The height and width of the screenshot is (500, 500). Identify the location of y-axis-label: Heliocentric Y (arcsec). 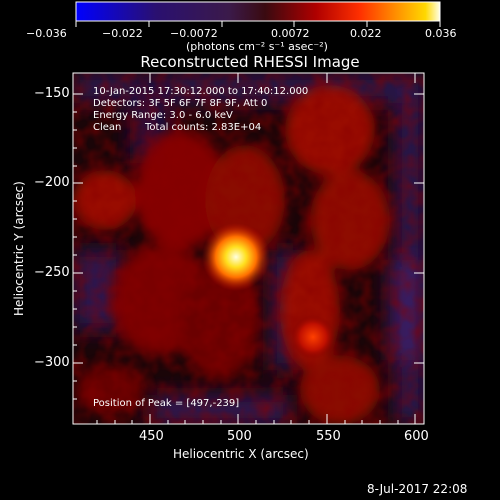
(19, 248).